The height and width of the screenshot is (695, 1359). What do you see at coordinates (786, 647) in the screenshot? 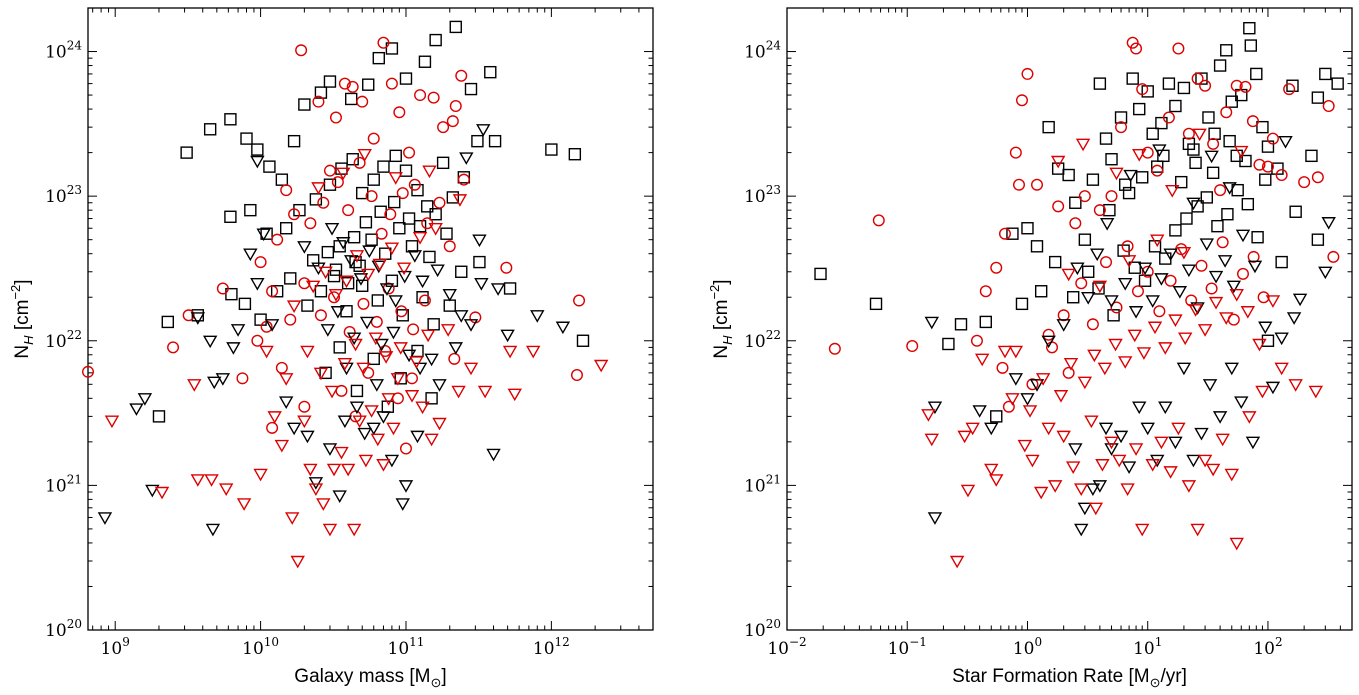
I see `x-tick-label: 10−2` at bounding box center [786, 647].